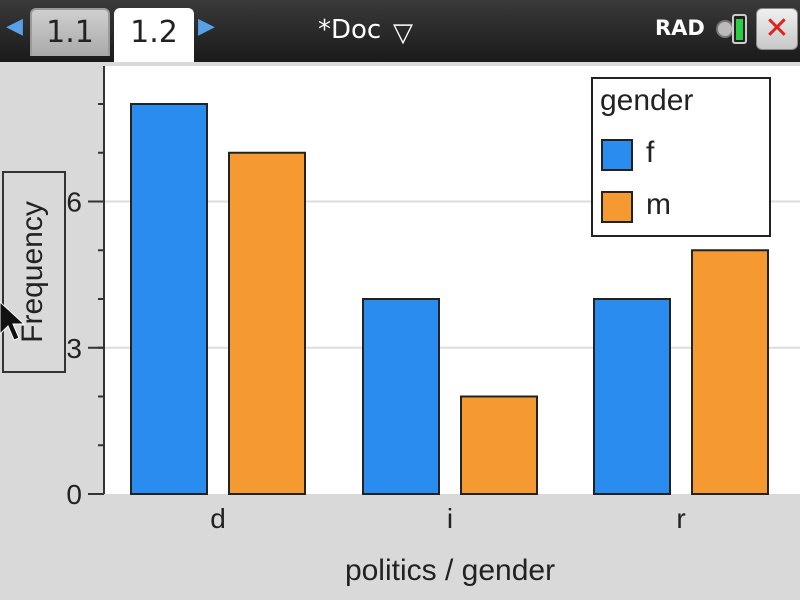 This screenshot has width=800, height=600. Describe the element at coordinates (267, 323) in the screenshot. I see `bar-d-m` at that location.